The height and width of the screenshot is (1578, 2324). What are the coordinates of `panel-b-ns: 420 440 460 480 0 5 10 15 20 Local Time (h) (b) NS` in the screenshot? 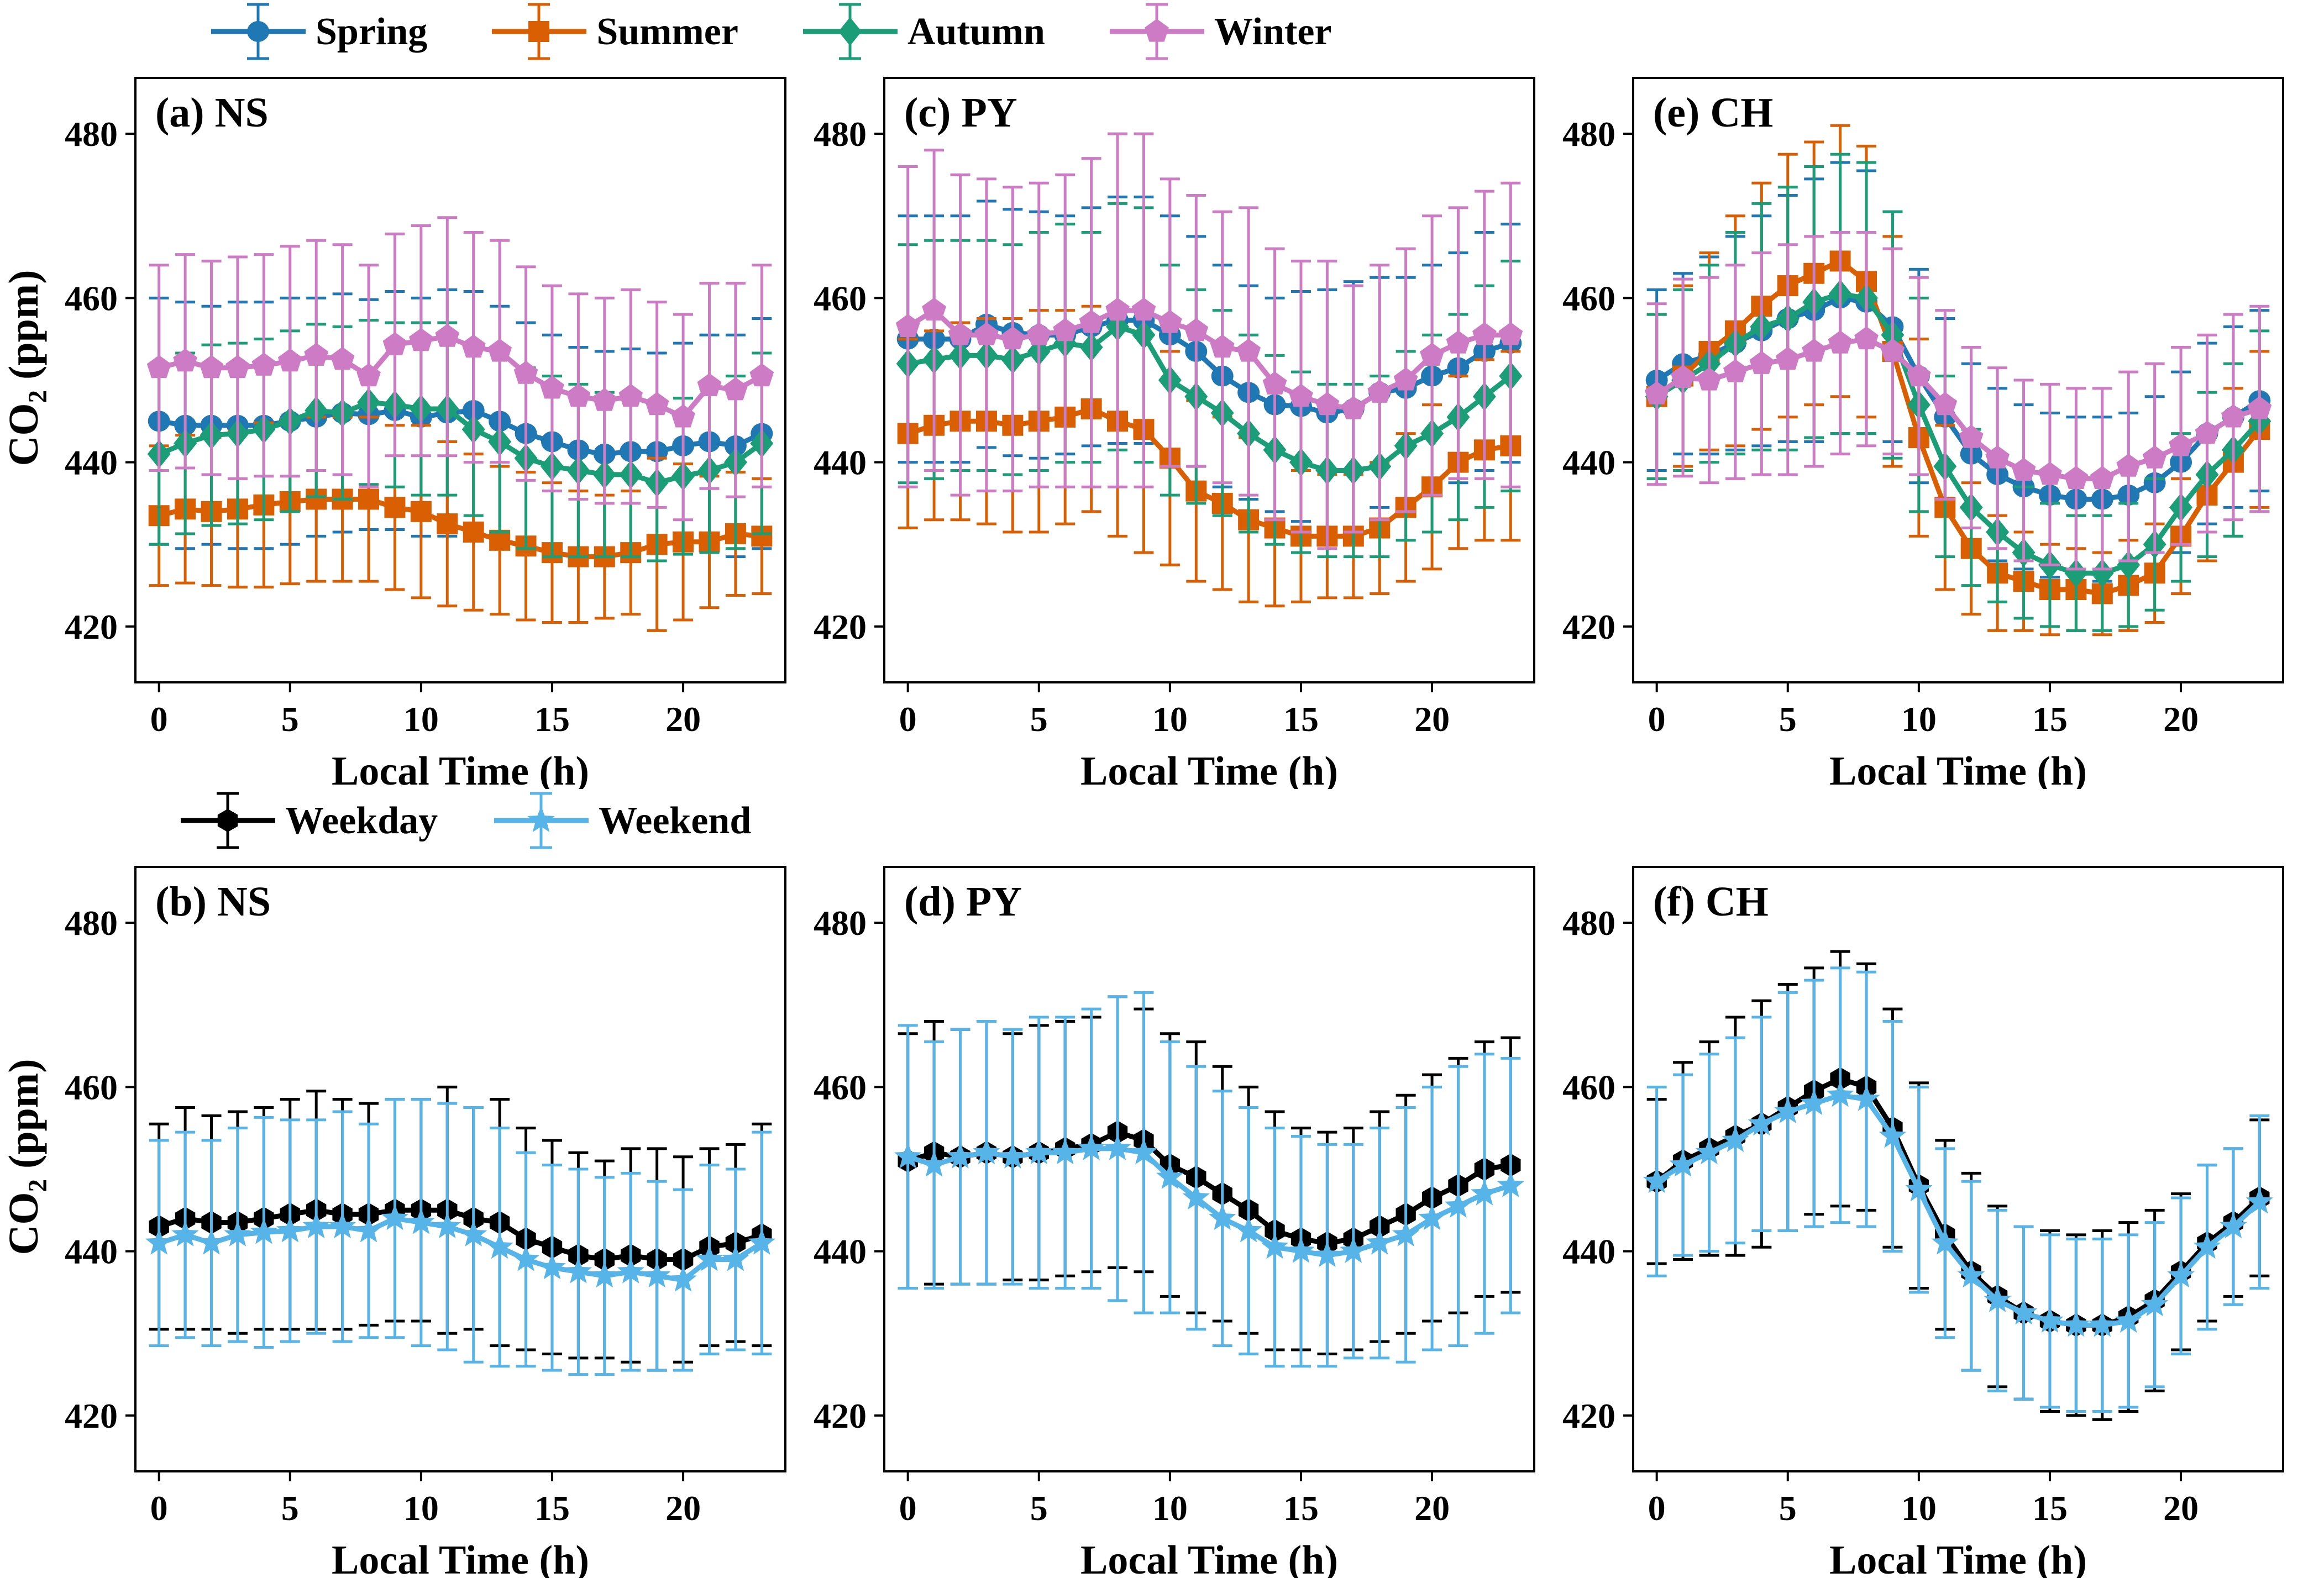 It's located at (423, 1216).